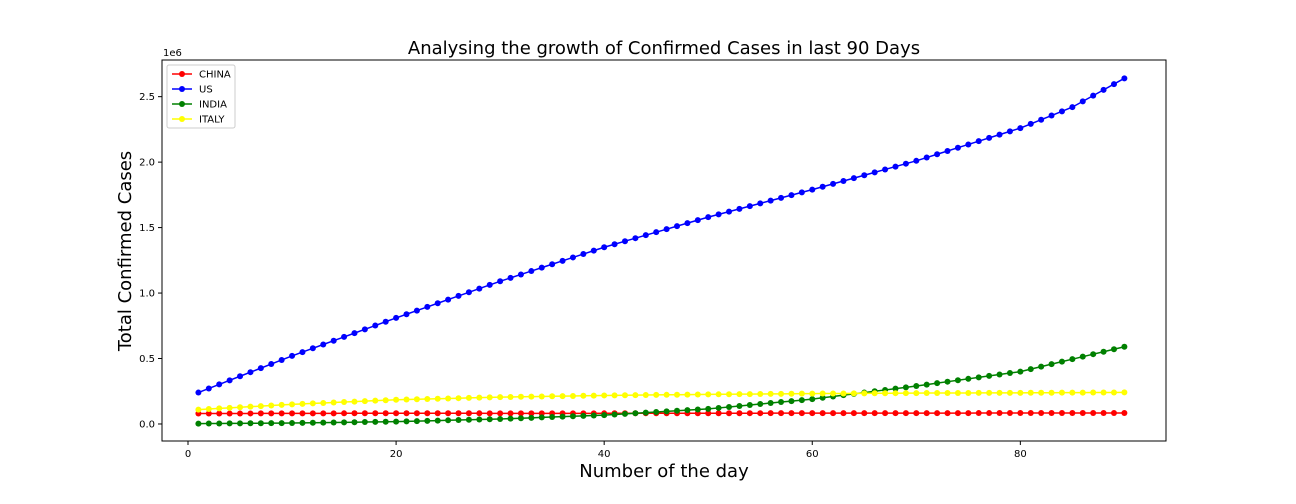  What do you see at coordinates (182, 74) in the screenshot?
I see `legend-marker-china` at bounding box center [182, 74].